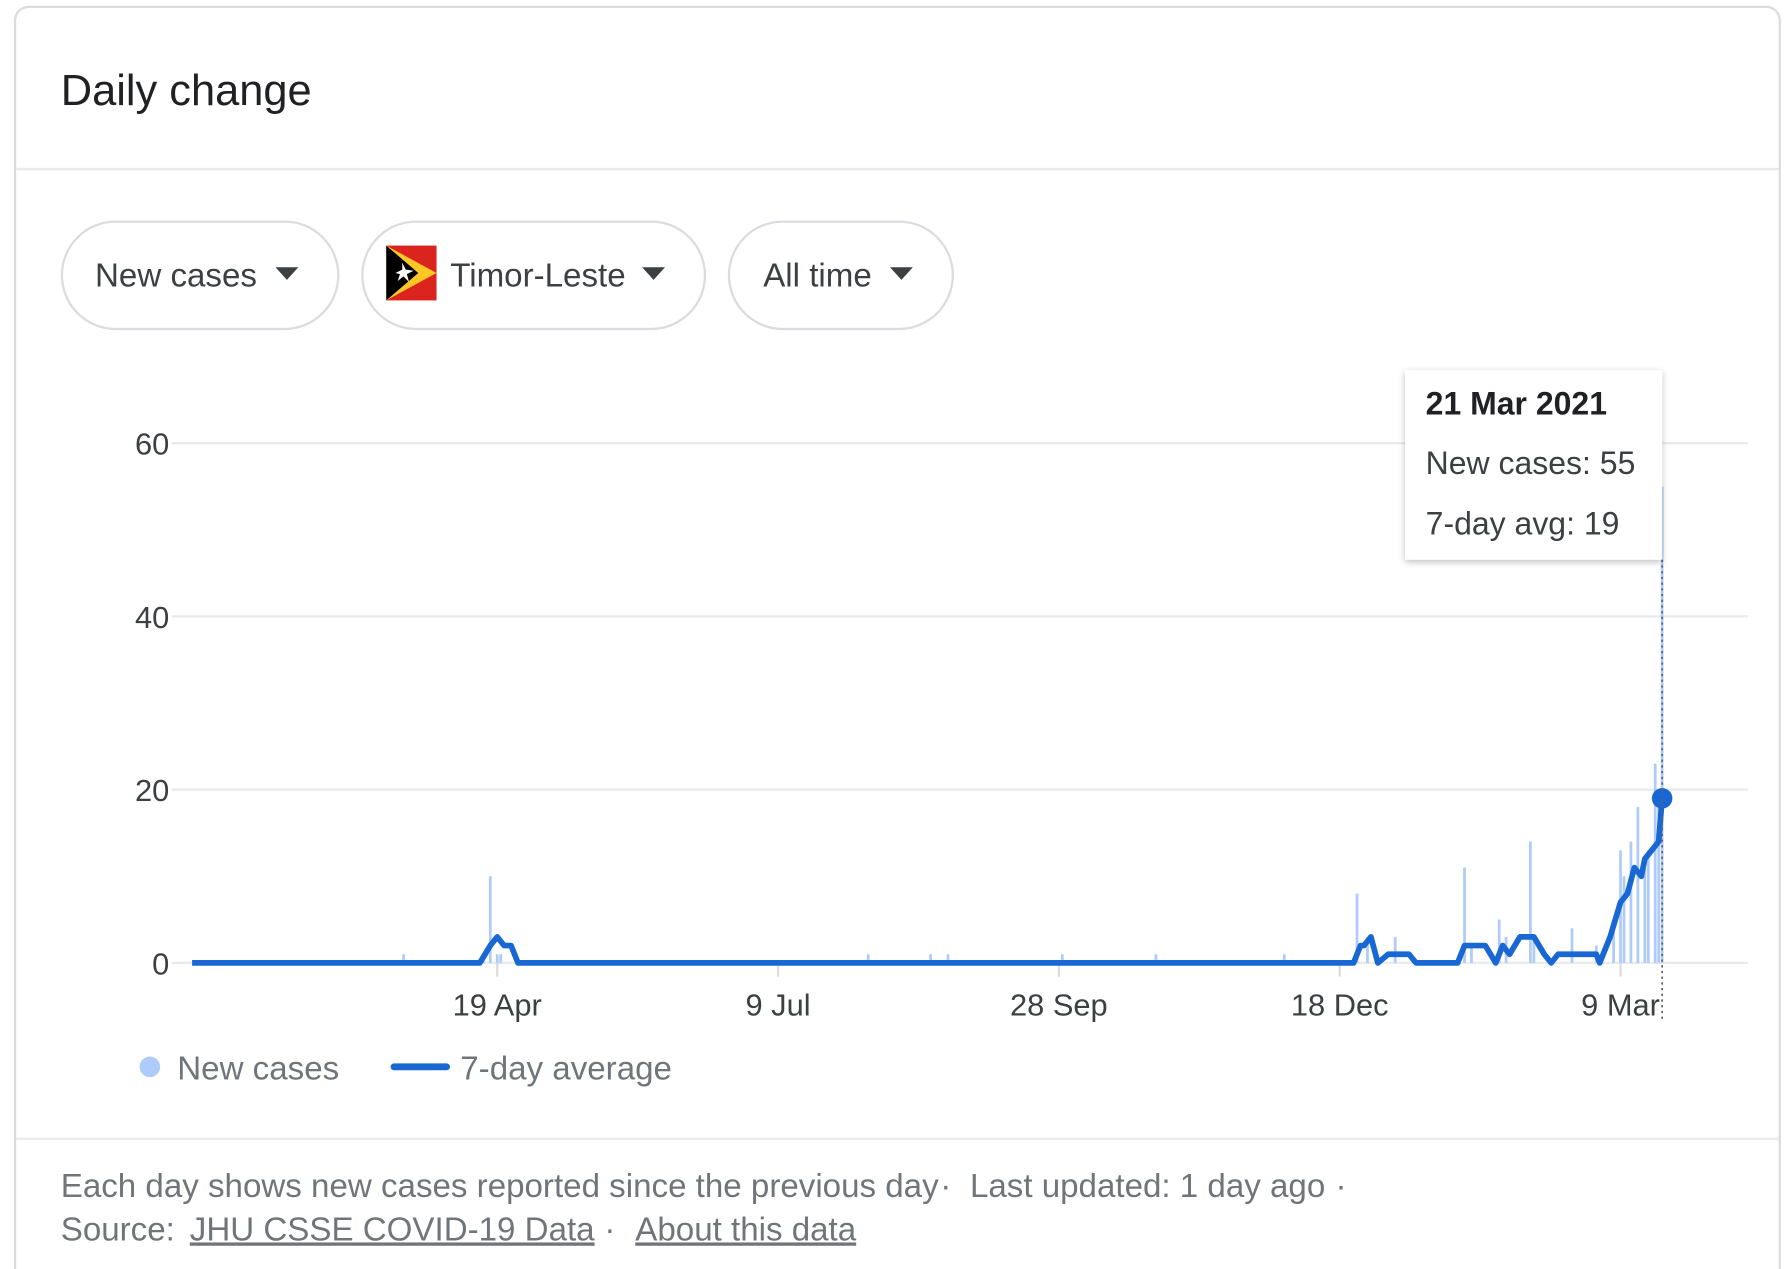 Image resolution: width=1788 pixels, height=1269 pixels. Describe the element at coordinates (1523, 524) in the screenshot. I see `tooltip-line: 7-day avg: 19` at that location.